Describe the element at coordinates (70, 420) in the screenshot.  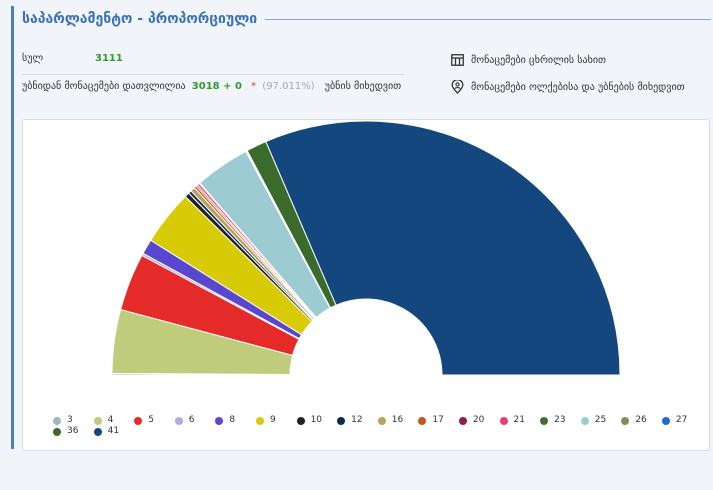
I see `legend-label: 3` at that location.